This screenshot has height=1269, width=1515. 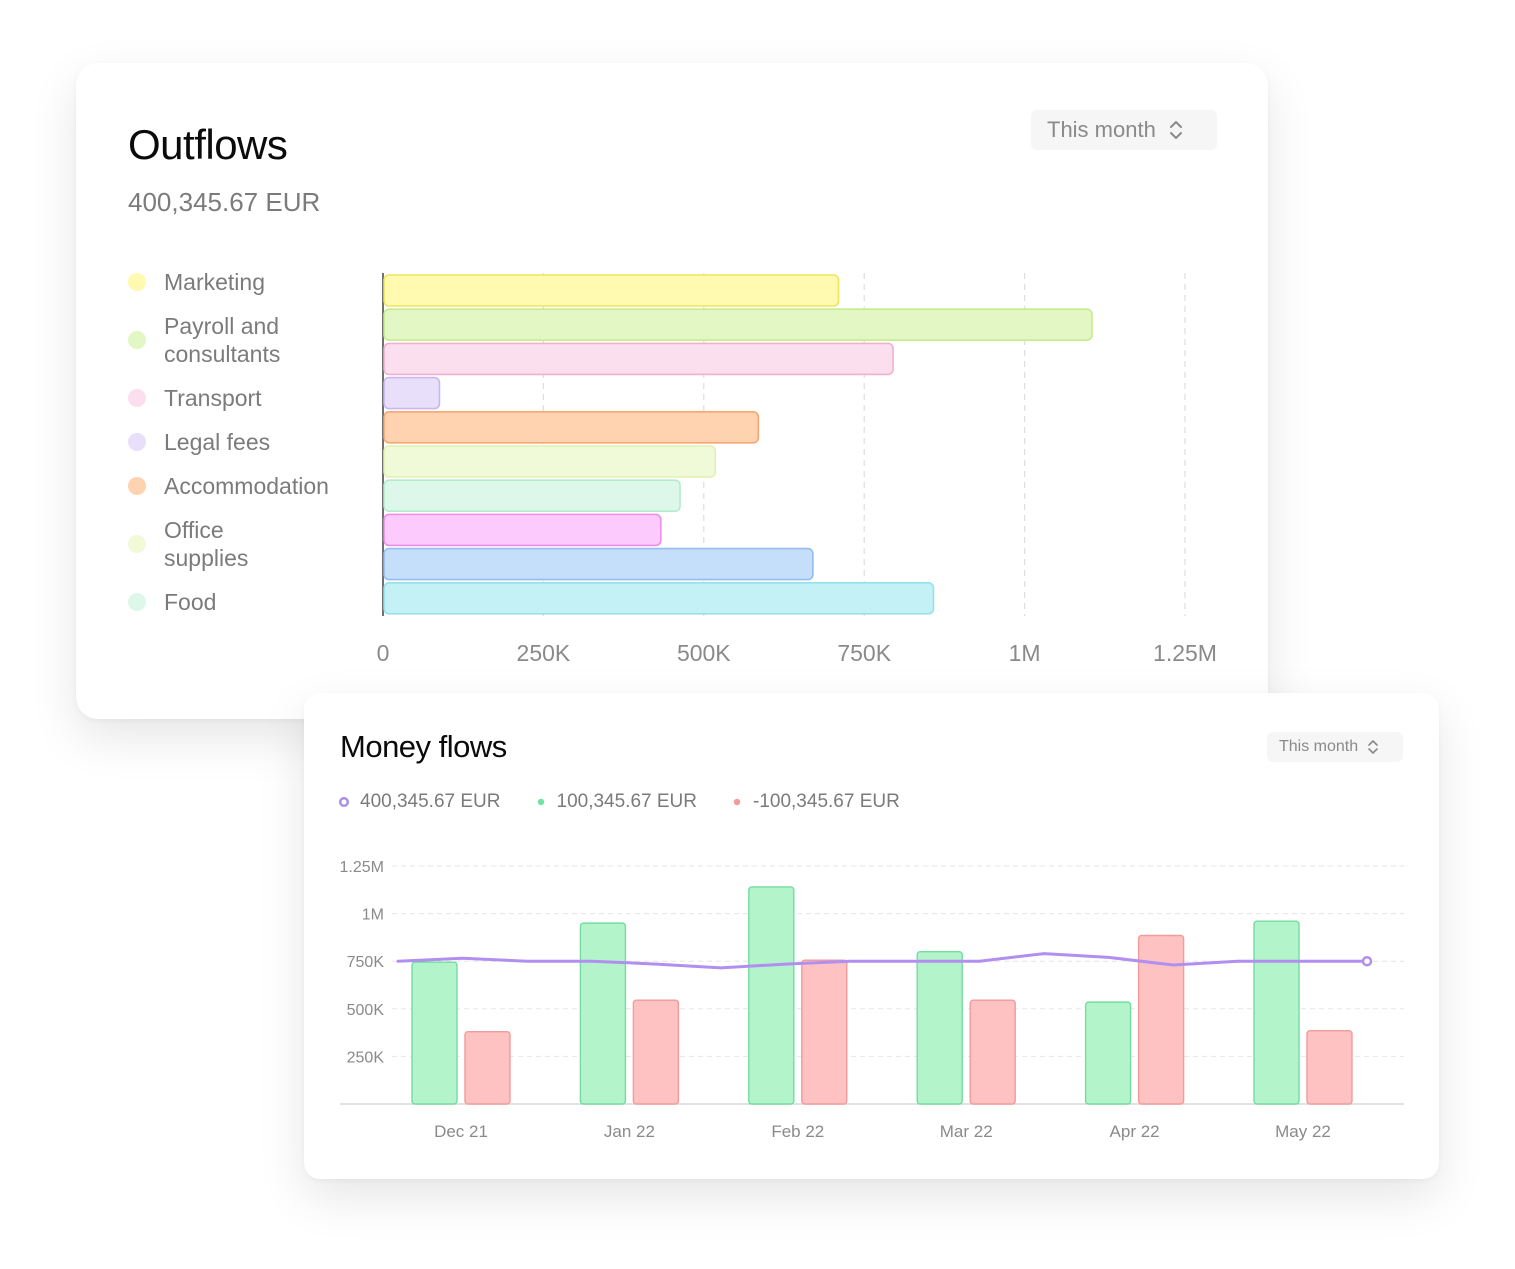 I want to click on y-tick-label: 250K, so click(x=366, y=1057).